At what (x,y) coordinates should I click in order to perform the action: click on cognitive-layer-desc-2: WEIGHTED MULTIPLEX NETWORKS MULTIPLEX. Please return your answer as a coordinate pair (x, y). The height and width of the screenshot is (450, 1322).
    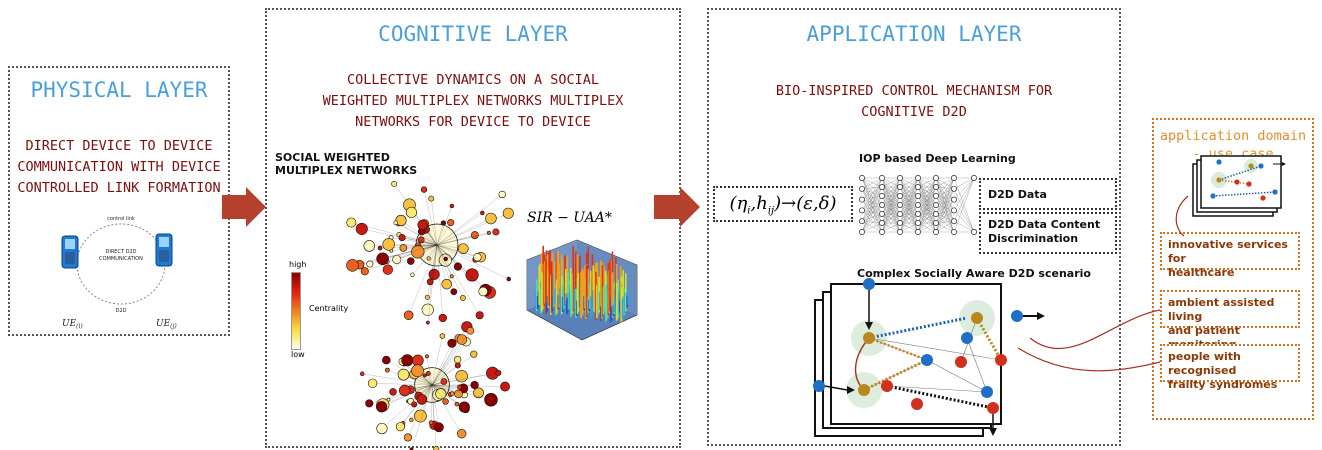
    Looking at the image, I should click on (473, 101).